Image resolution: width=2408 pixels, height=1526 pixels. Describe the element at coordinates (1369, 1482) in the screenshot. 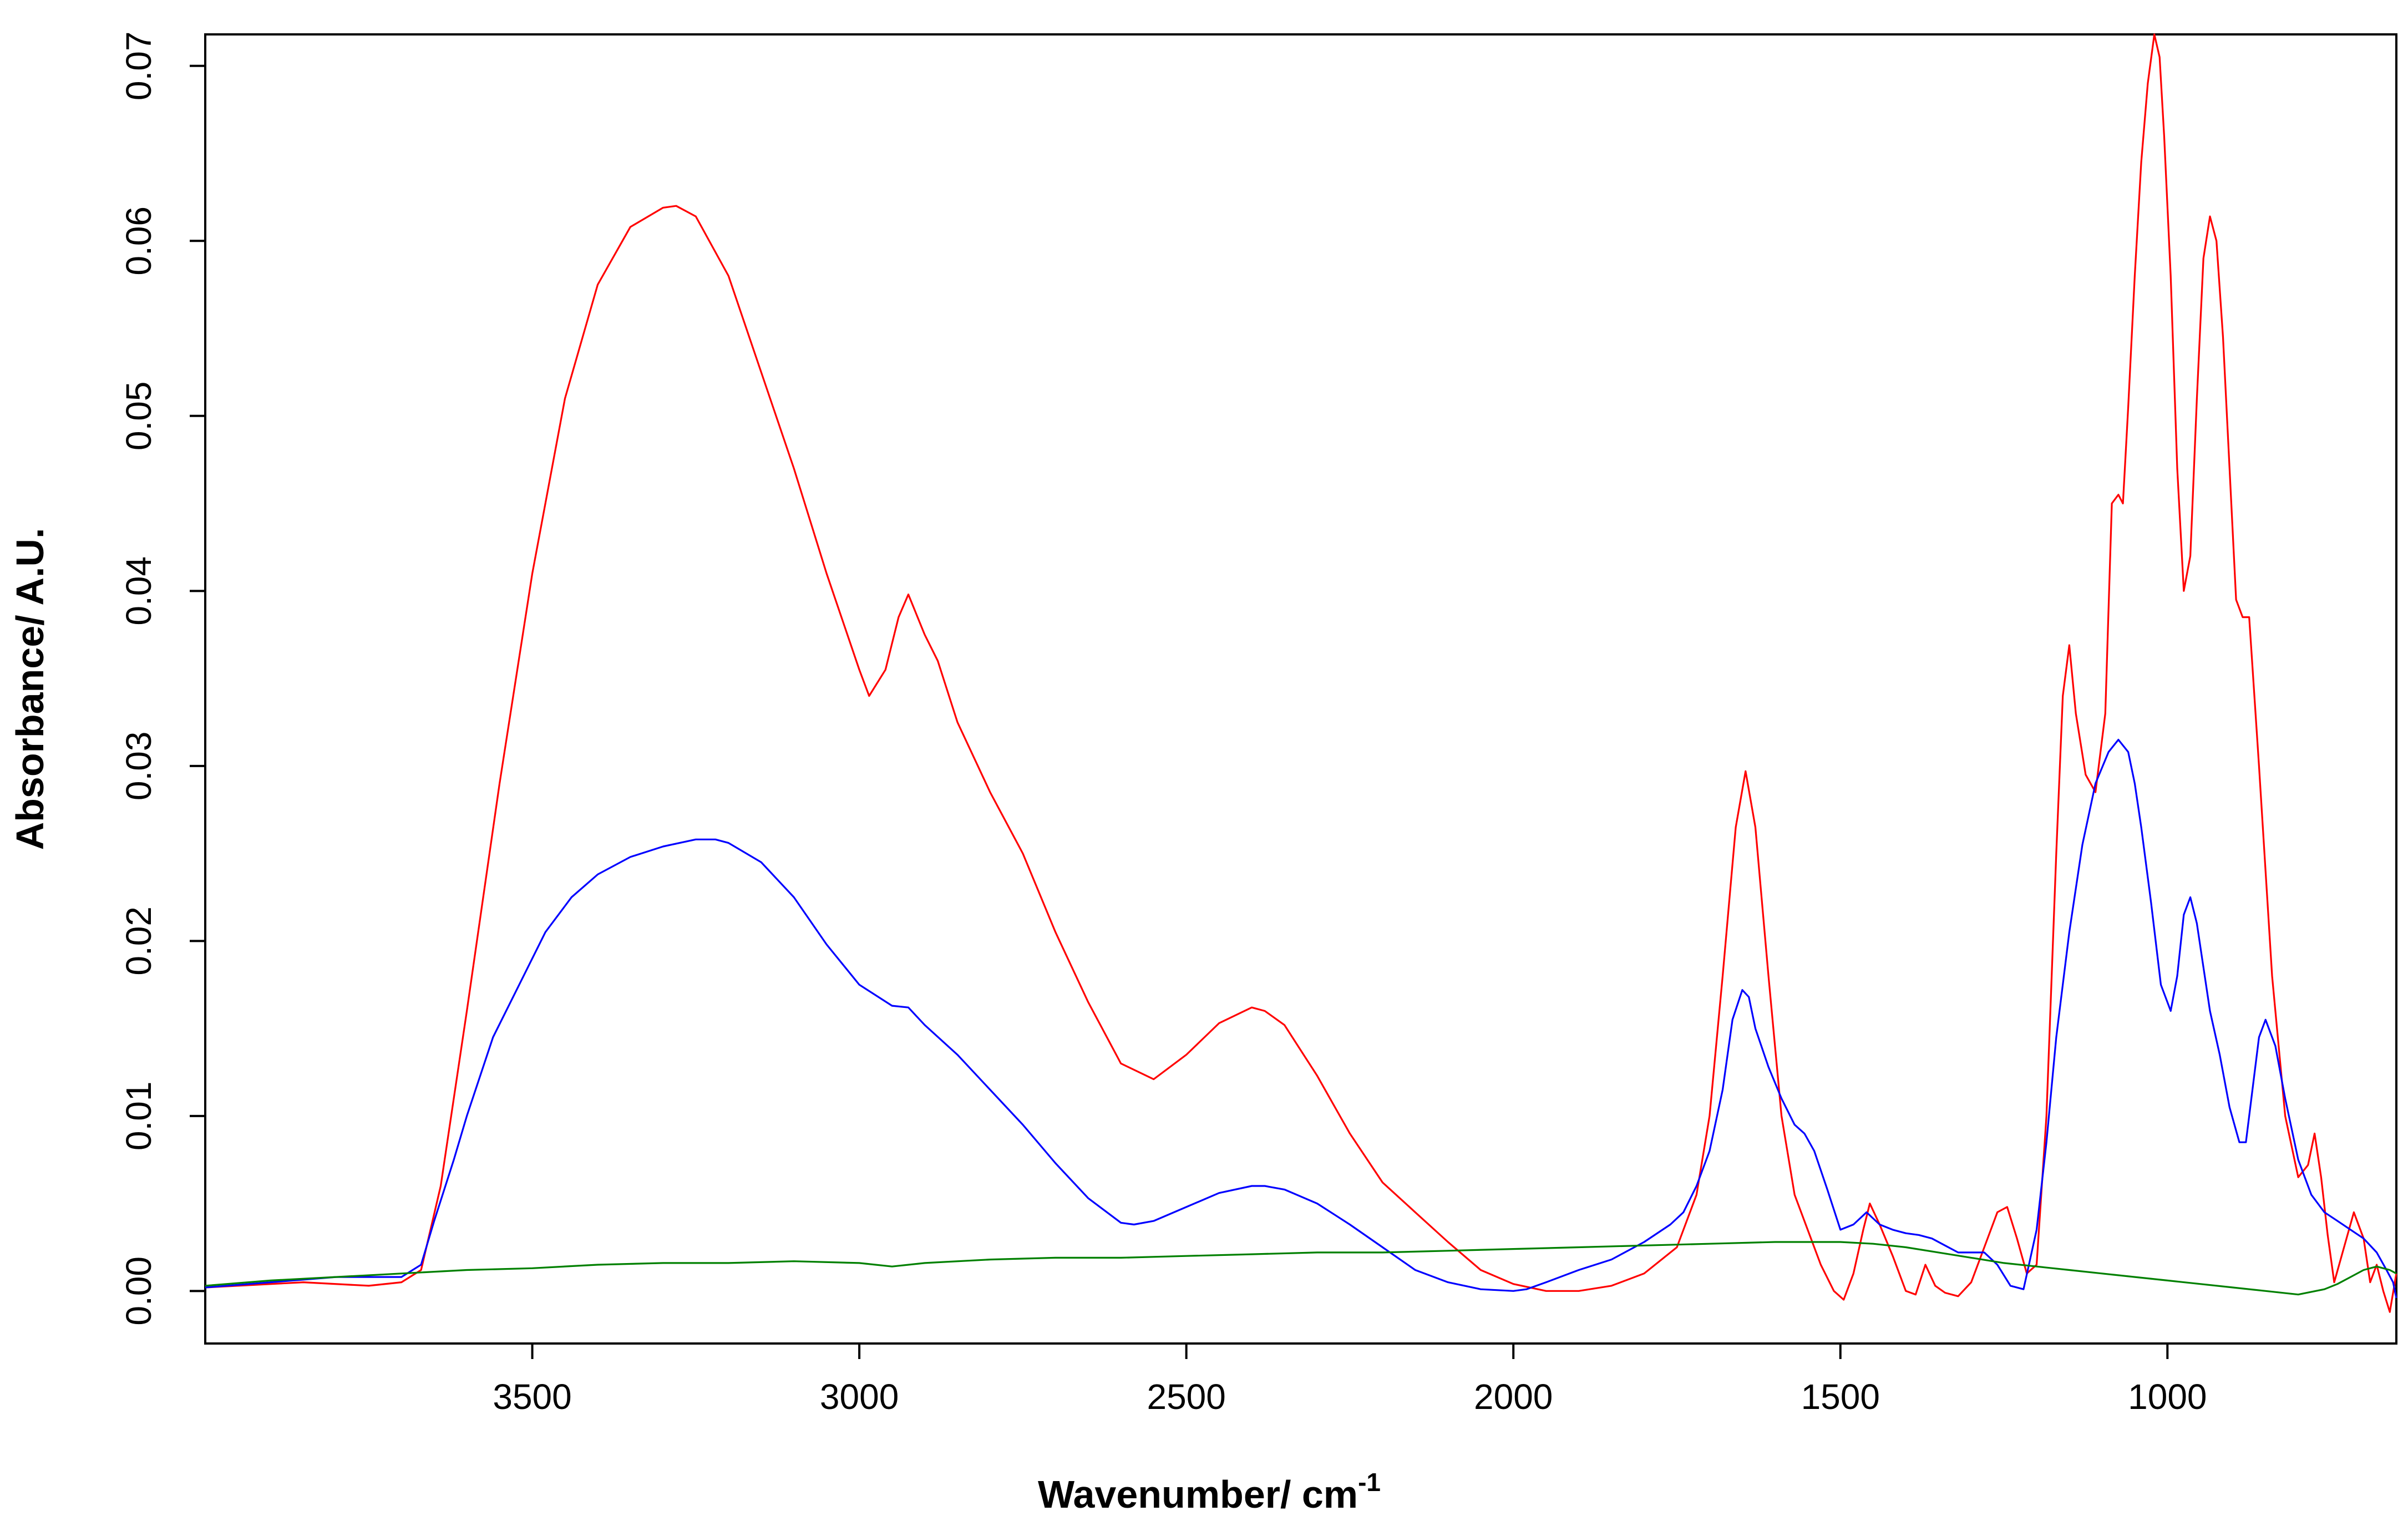

I see `x-axis-title-superscript: -1` at that location.